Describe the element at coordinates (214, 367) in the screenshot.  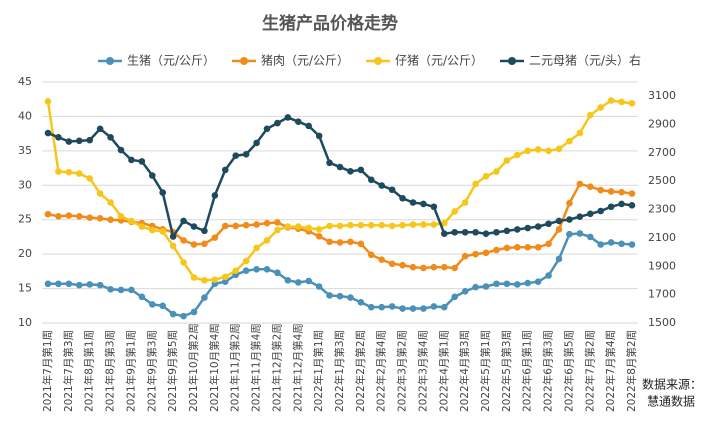
I see `x-tick-label: 2021年10月第4周` at that location.